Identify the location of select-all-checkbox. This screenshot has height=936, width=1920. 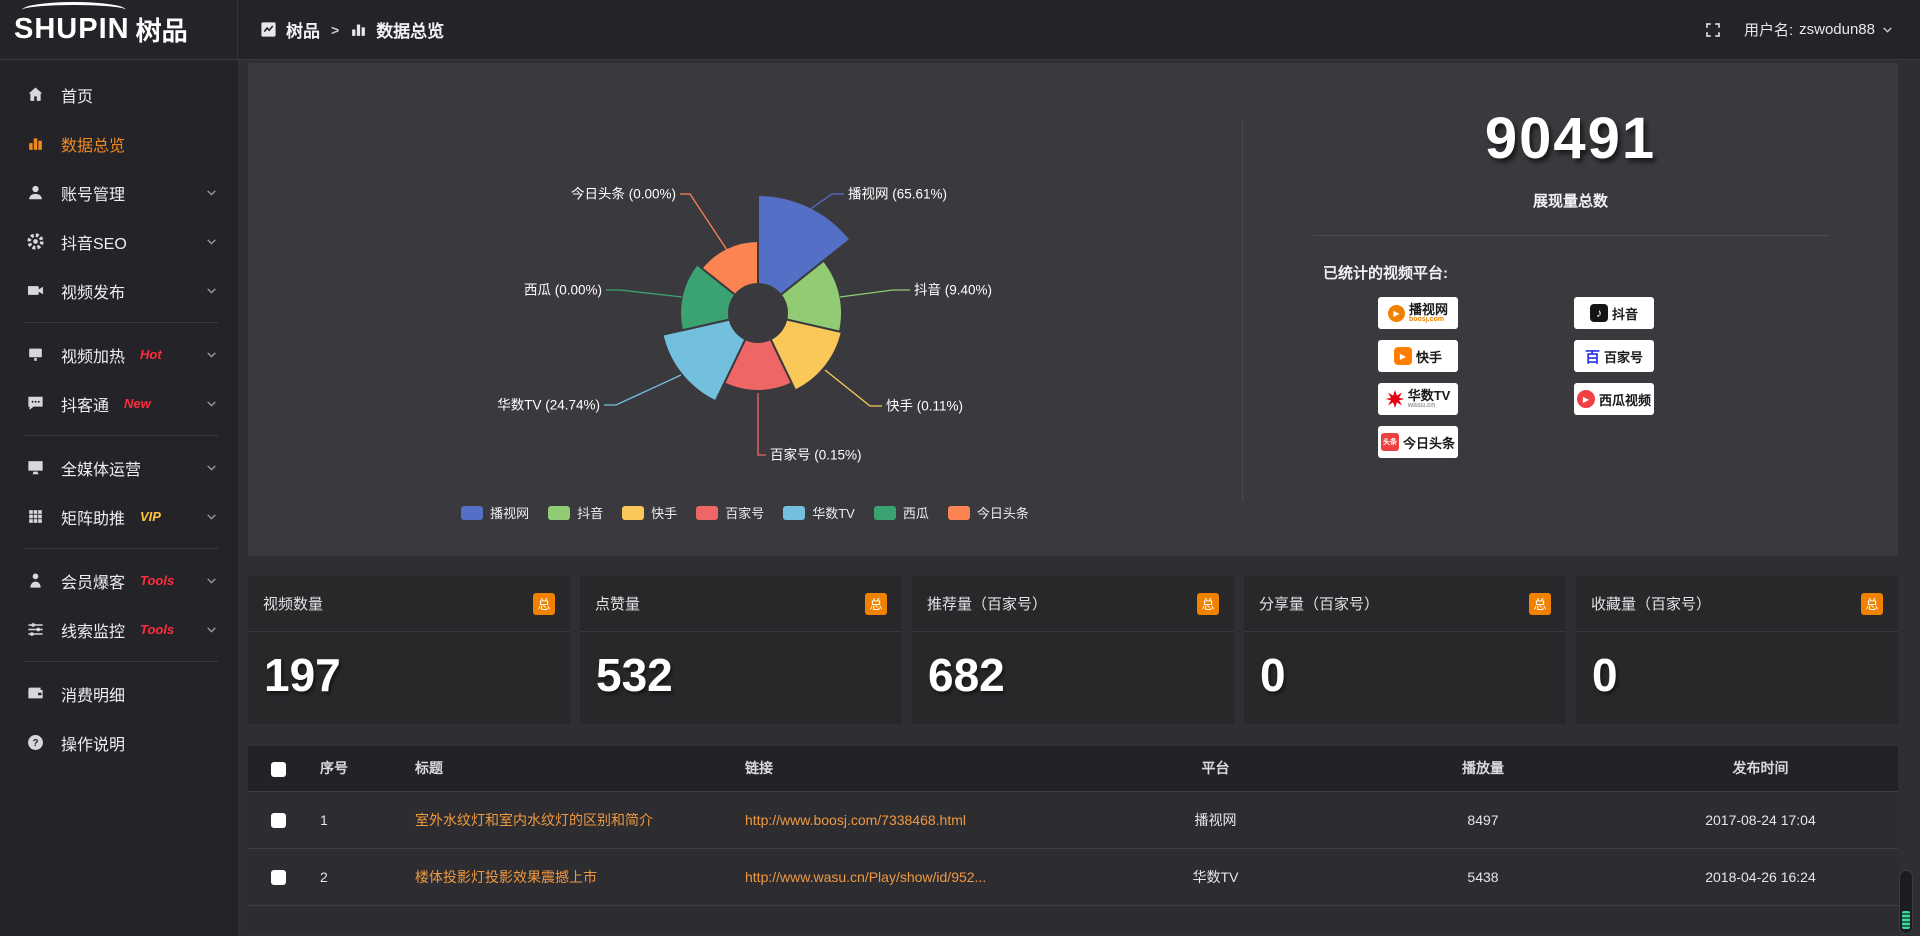
(278, 769).